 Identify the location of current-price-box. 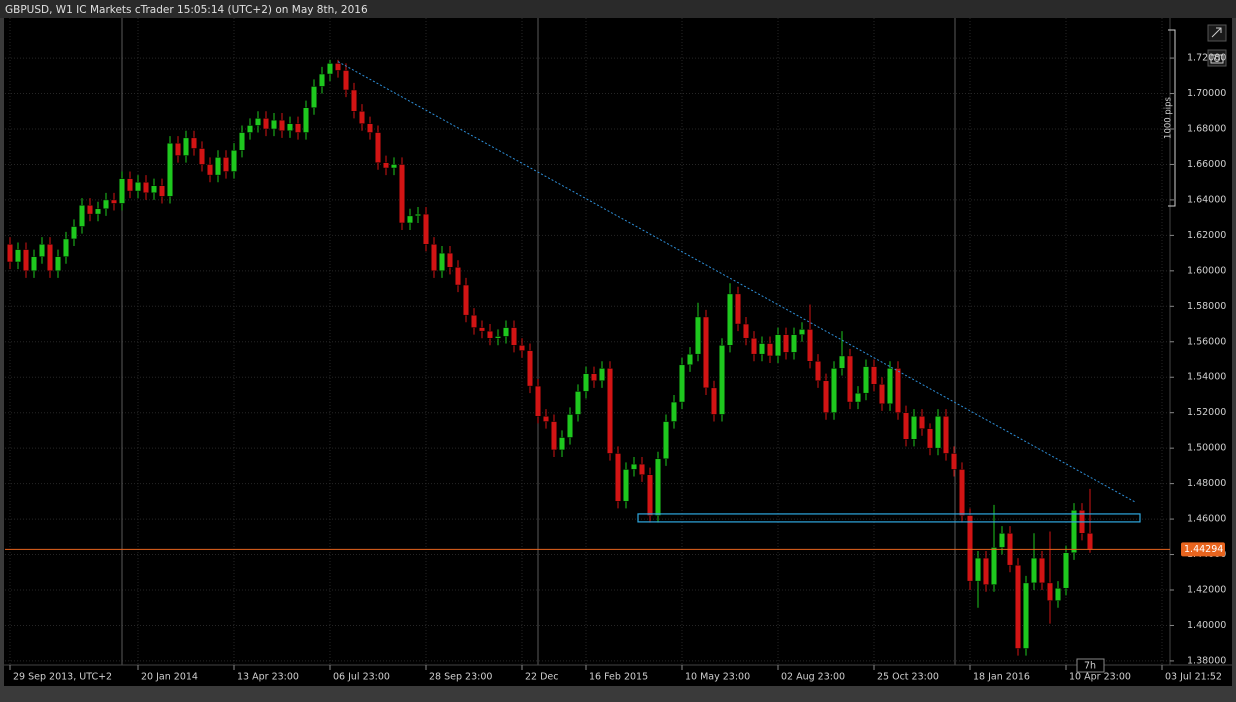
(1203, 549).